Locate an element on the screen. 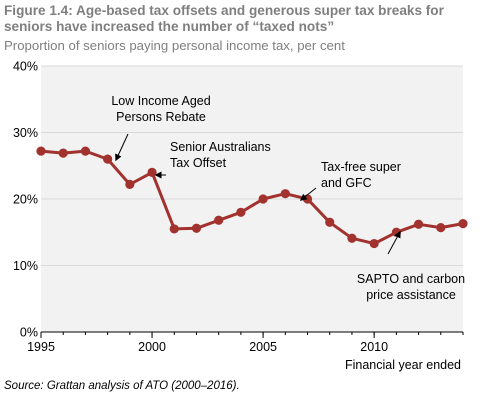 The height and width of the screenshot is (403, 483). y-tick-label: 20% is located at coordinates (25, 200).